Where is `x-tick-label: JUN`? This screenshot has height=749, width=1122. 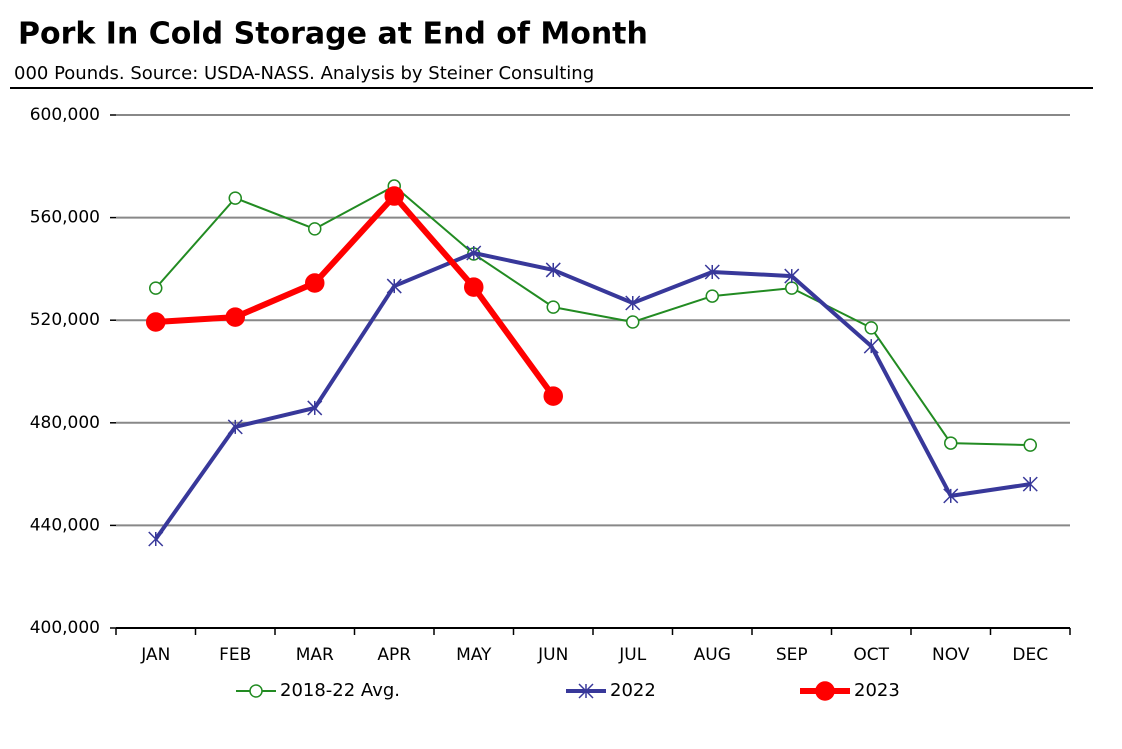
x-tick-label: JUN is located at coordinates (552, 655).